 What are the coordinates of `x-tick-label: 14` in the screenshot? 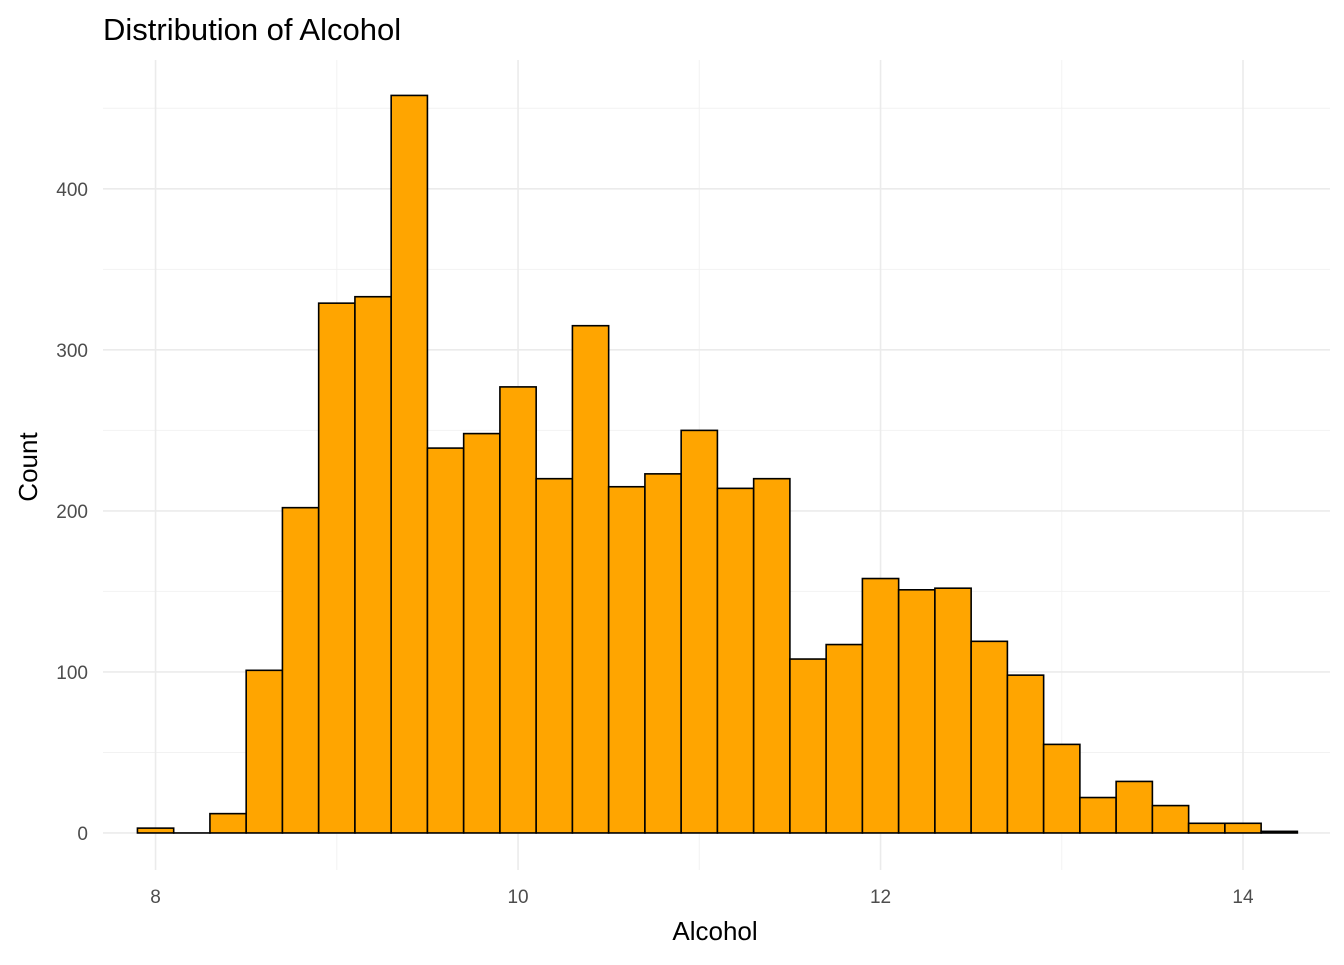 It's located at (1243, 897).